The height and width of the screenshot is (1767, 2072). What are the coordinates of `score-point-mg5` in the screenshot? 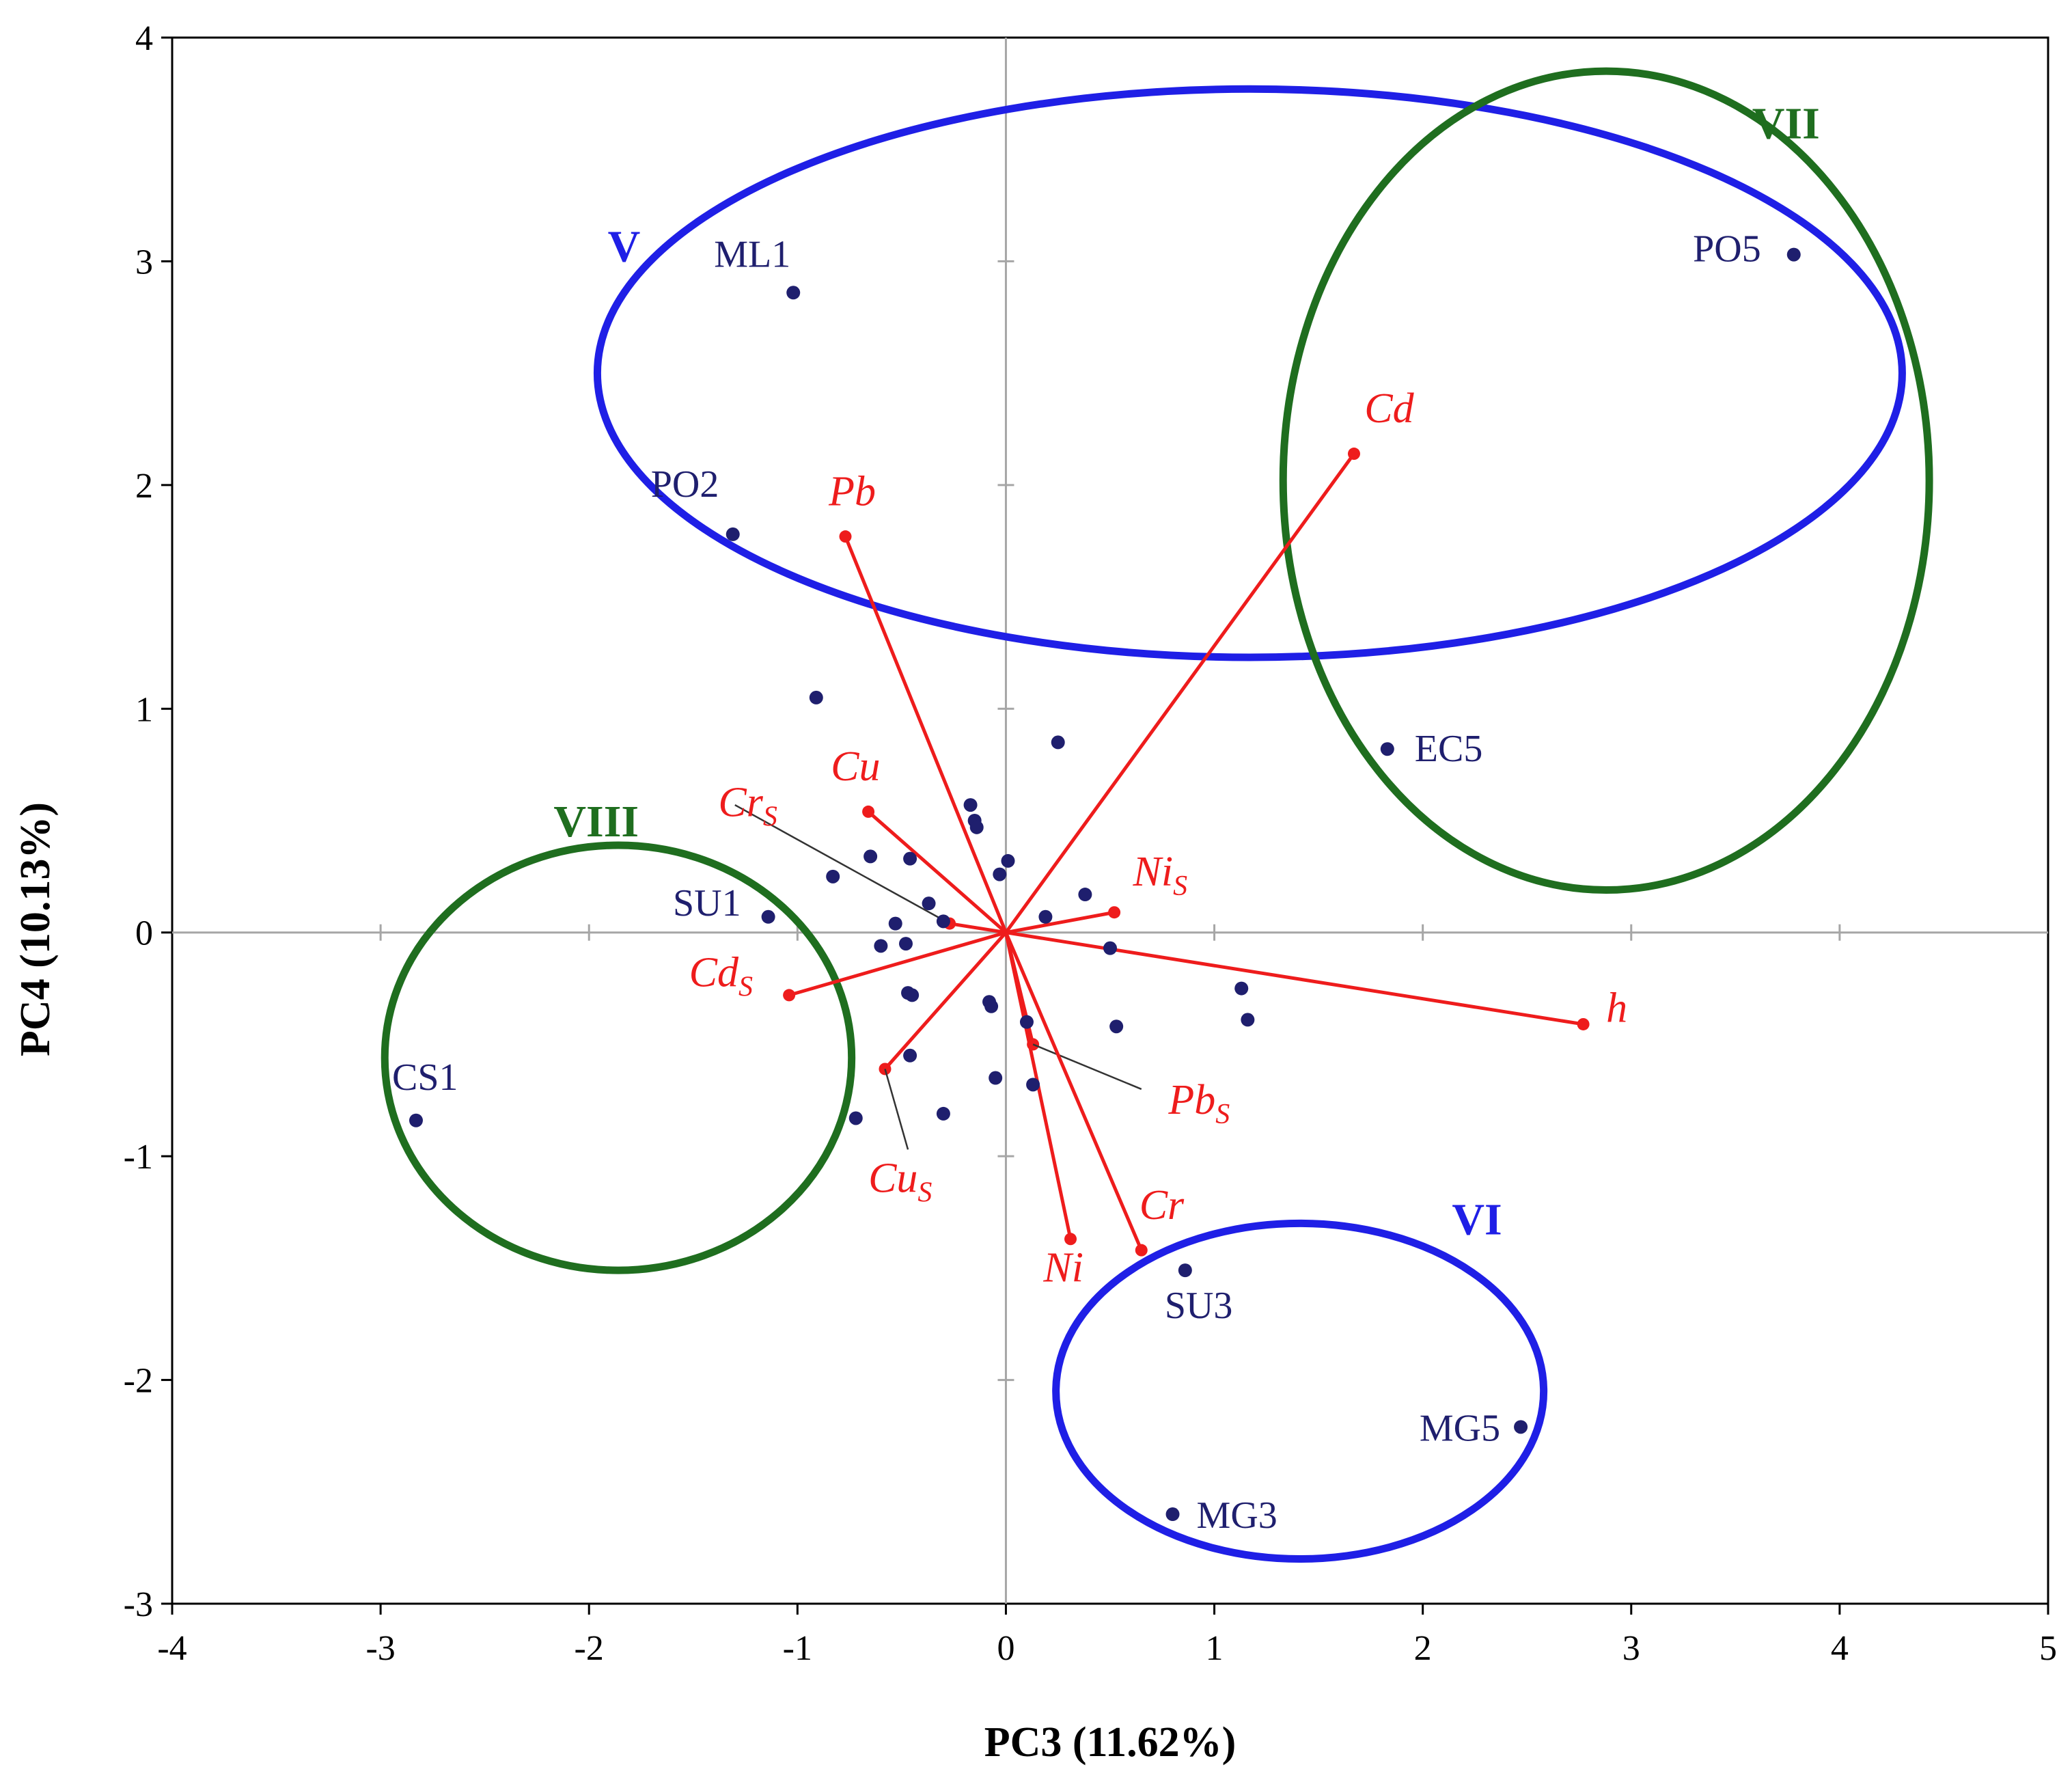 It's located at (1521, 1427).